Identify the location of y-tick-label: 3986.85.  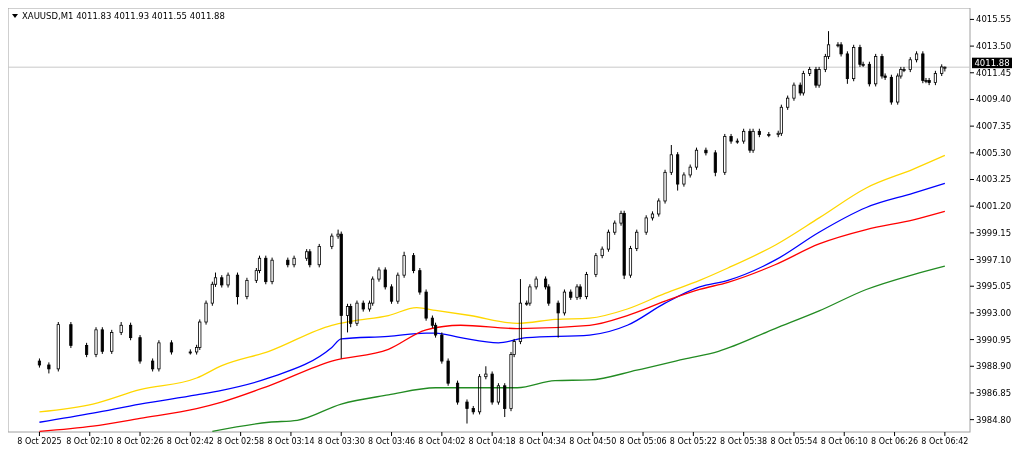
(994, 392).